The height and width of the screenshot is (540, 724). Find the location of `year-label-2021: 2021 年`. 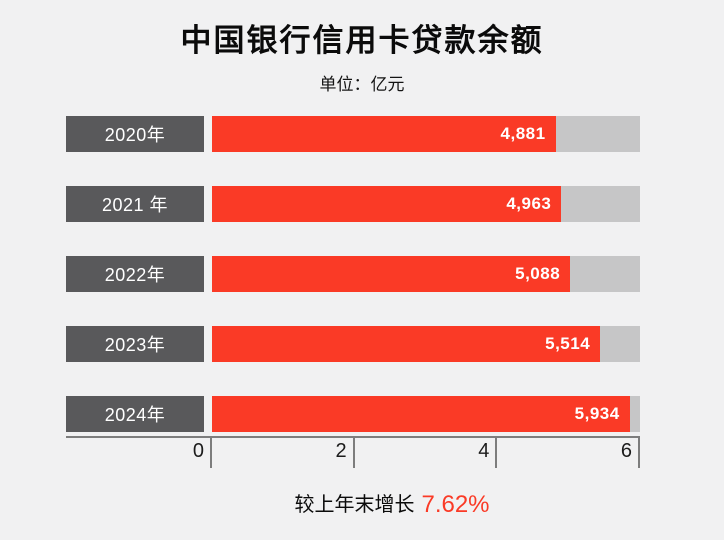

year-label-2021: 2021 年 is located at coordinates (135, 204).